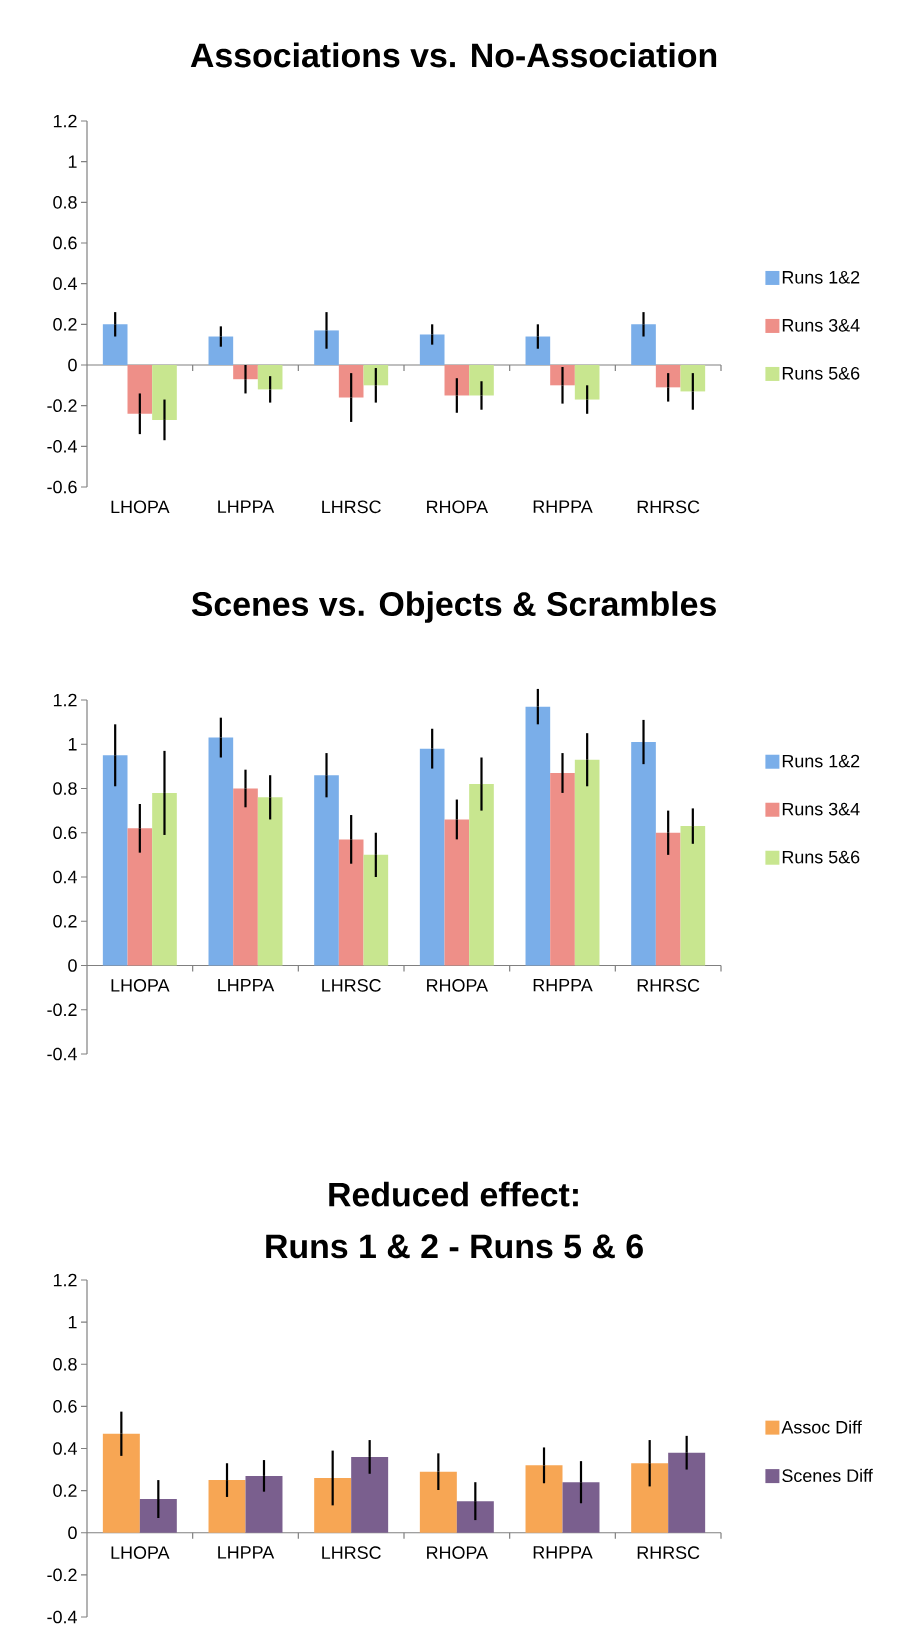 The image size is (908, 1650). Describe the element at coordinates (821, 1427) in the screenshot. I see `legend-label: Assoc Diff` at that location.